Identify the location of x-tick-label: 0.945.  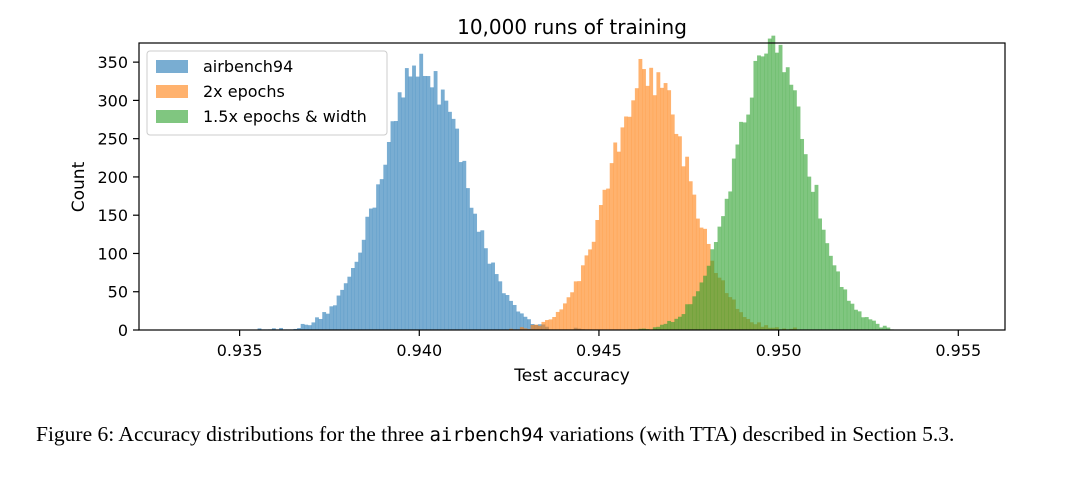
(599, 350).